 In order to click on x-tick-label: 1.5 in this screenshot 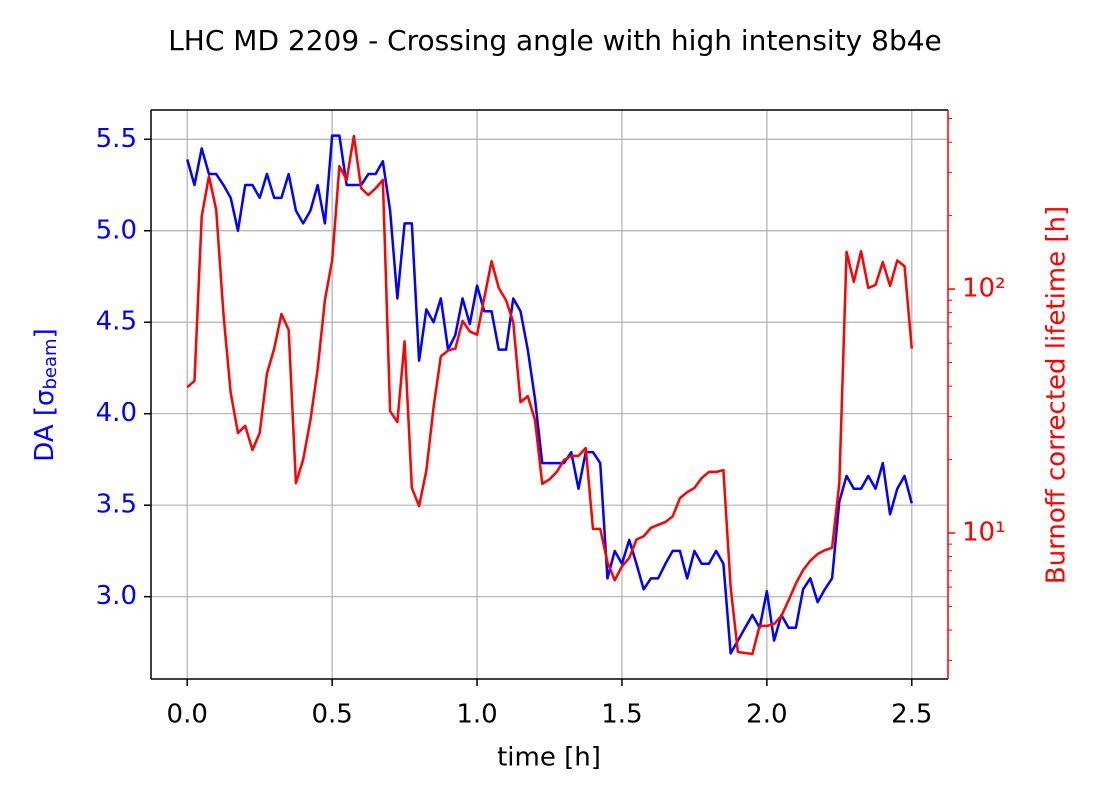, I will do `click(621, 715)`.